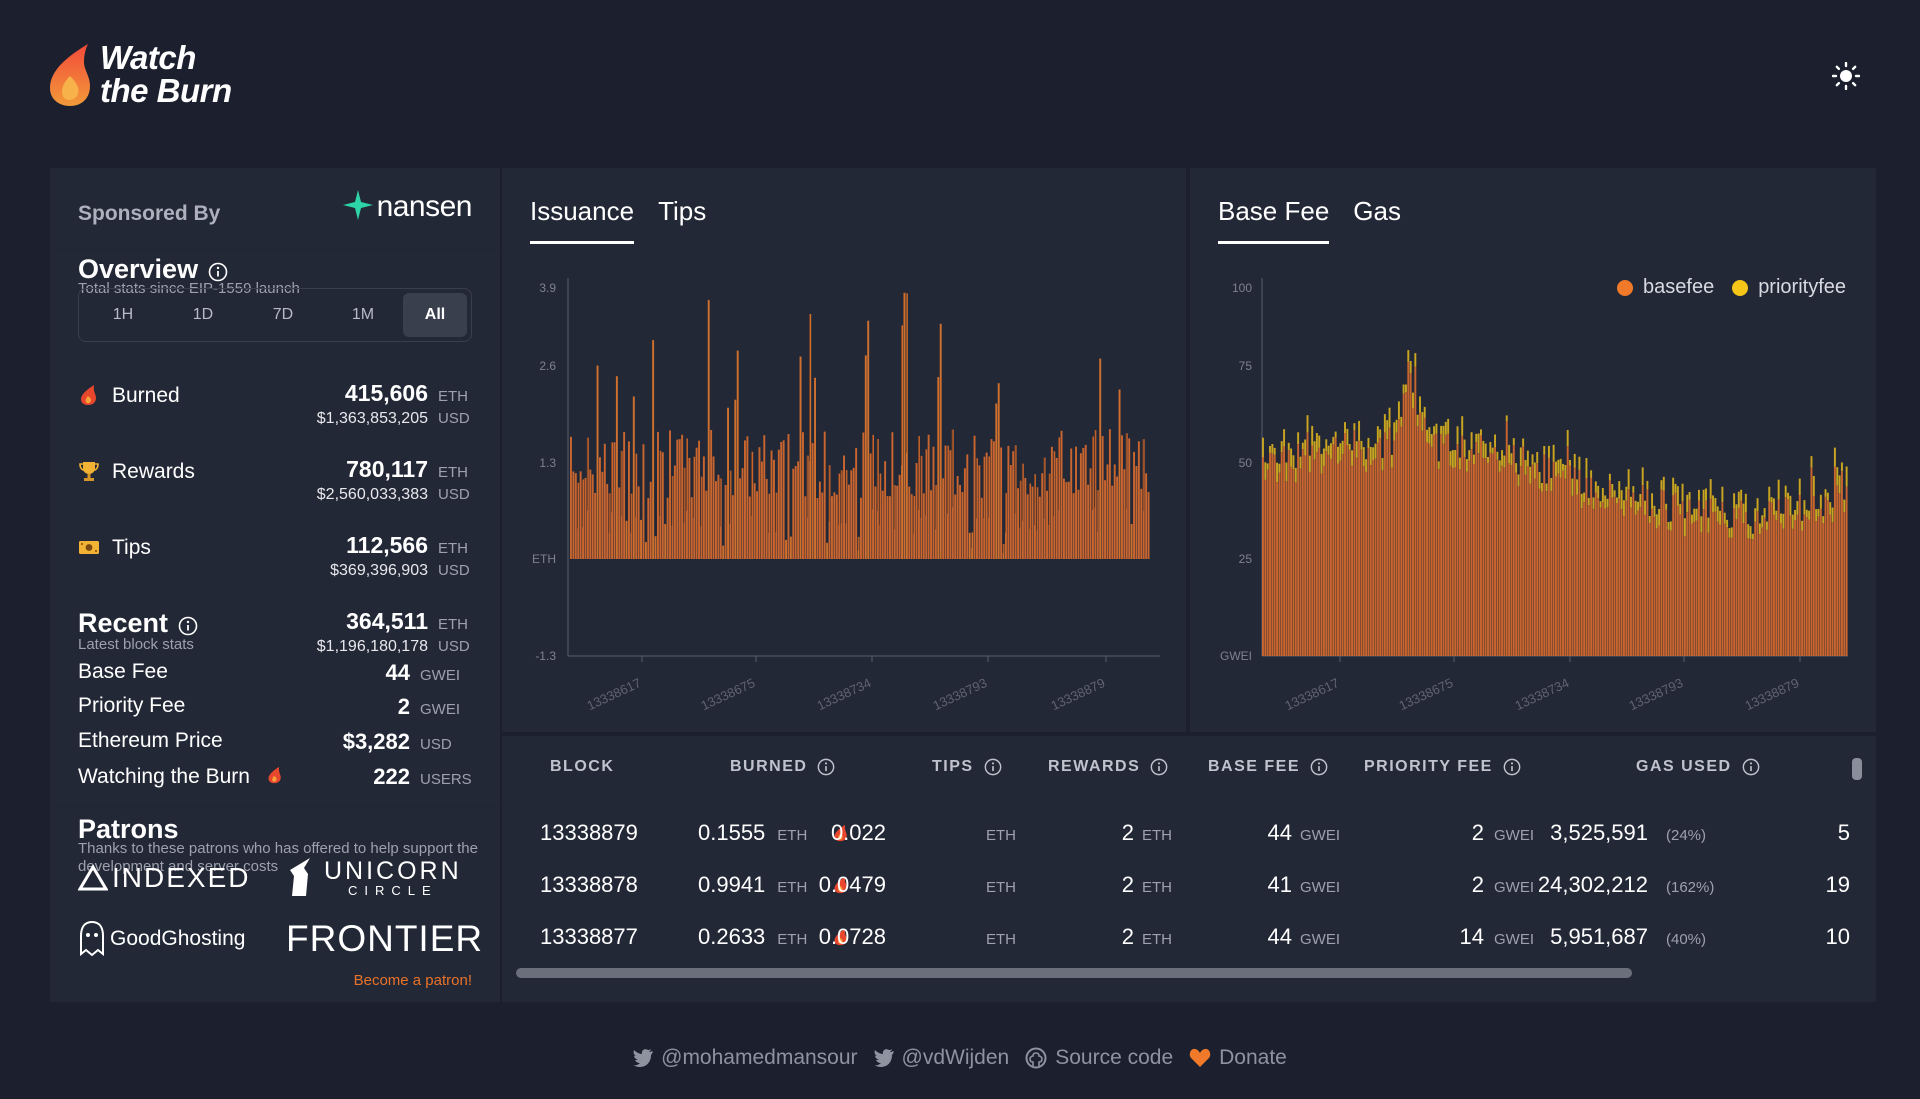  I want to click on cell-rewards: 2, so click(1127, 936).